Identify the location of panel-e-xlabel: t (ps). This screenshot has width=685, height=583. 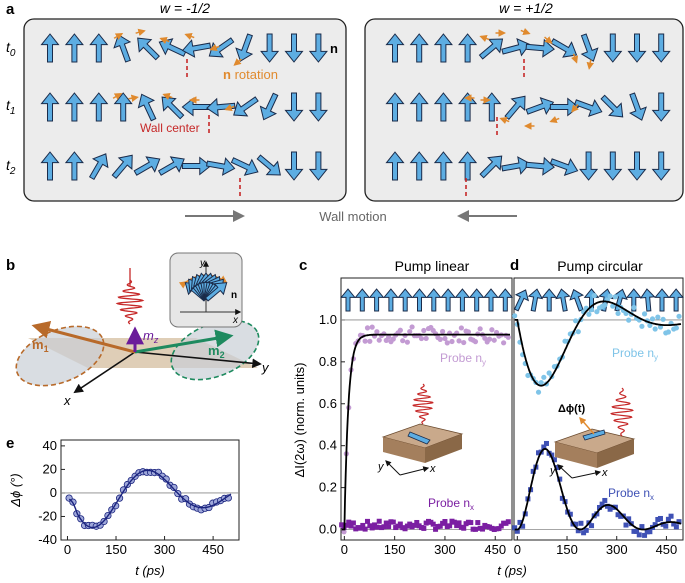
(150, 570).